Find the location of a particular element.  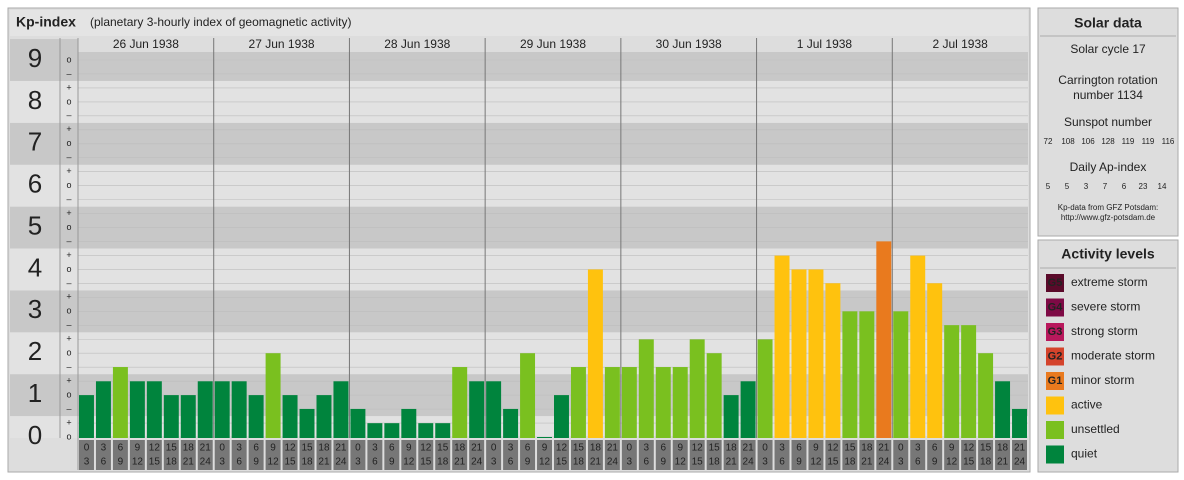

day-header is located at coordinates (553, 45).